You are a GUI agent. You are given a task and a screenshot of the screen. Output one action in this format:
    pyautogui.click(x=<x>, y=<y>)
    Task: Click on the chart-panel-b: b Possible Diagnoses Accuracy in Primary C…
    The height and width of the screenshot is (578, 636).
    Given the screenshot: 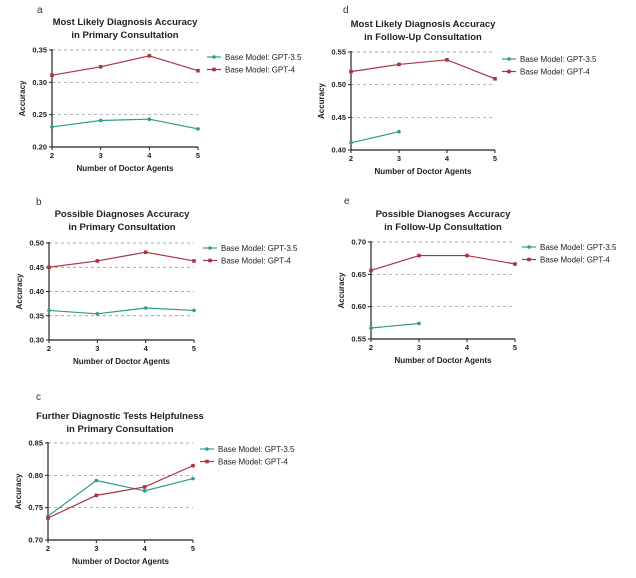 What is the action you would take?
    pyautogui.click(x=156, y=281)
    